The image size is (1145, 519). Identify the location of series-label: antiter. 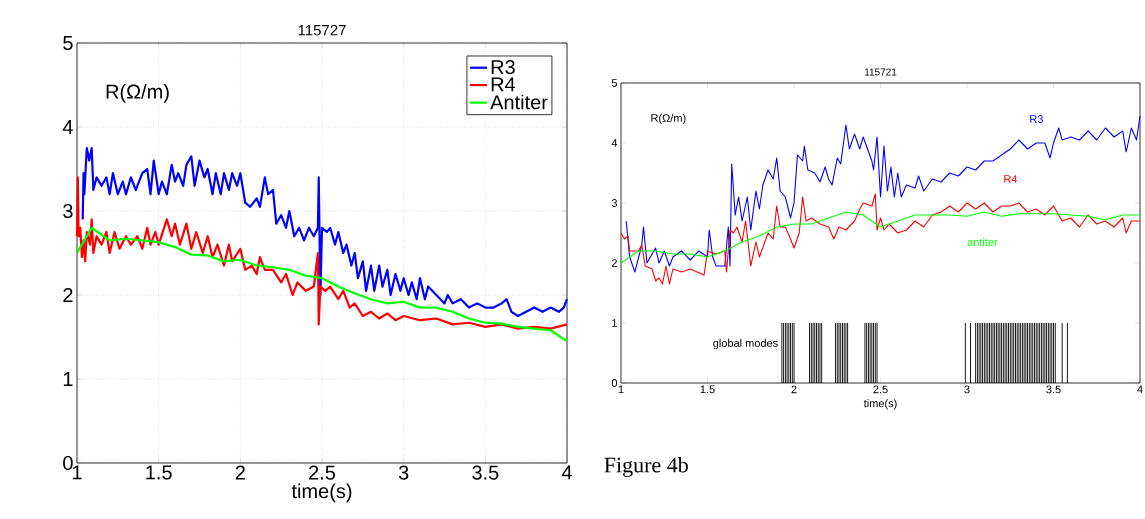
(982, 242).